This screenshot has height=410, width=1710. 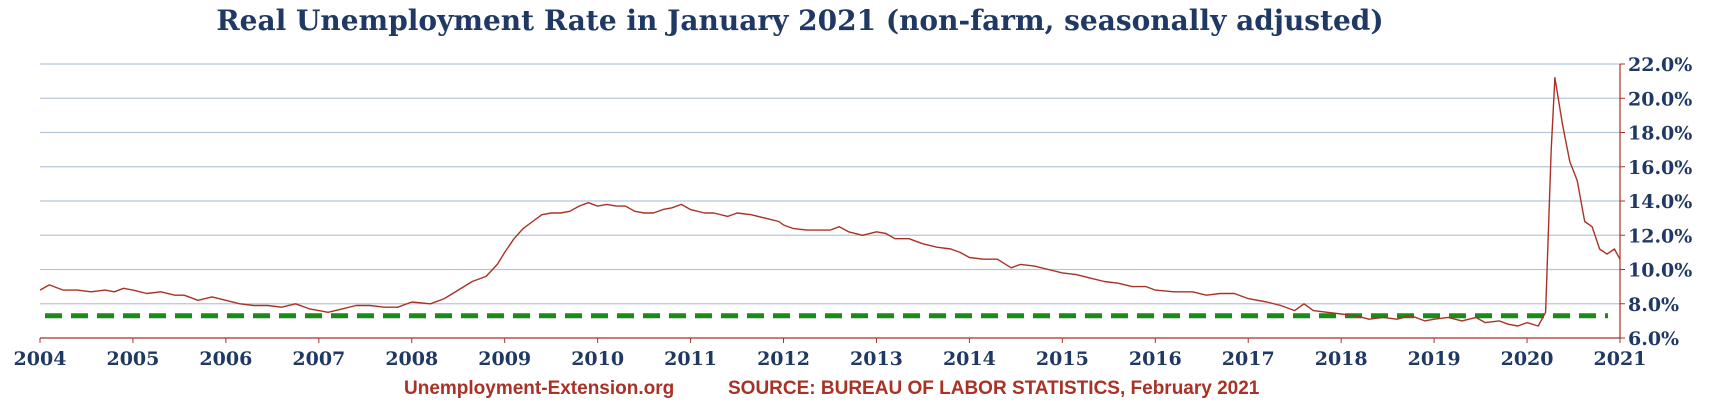 What do you see at coordinates (1660, 99) in the screenshot?
I see `y-tick-label: 20.0%` at bounding box center [1660, 99].